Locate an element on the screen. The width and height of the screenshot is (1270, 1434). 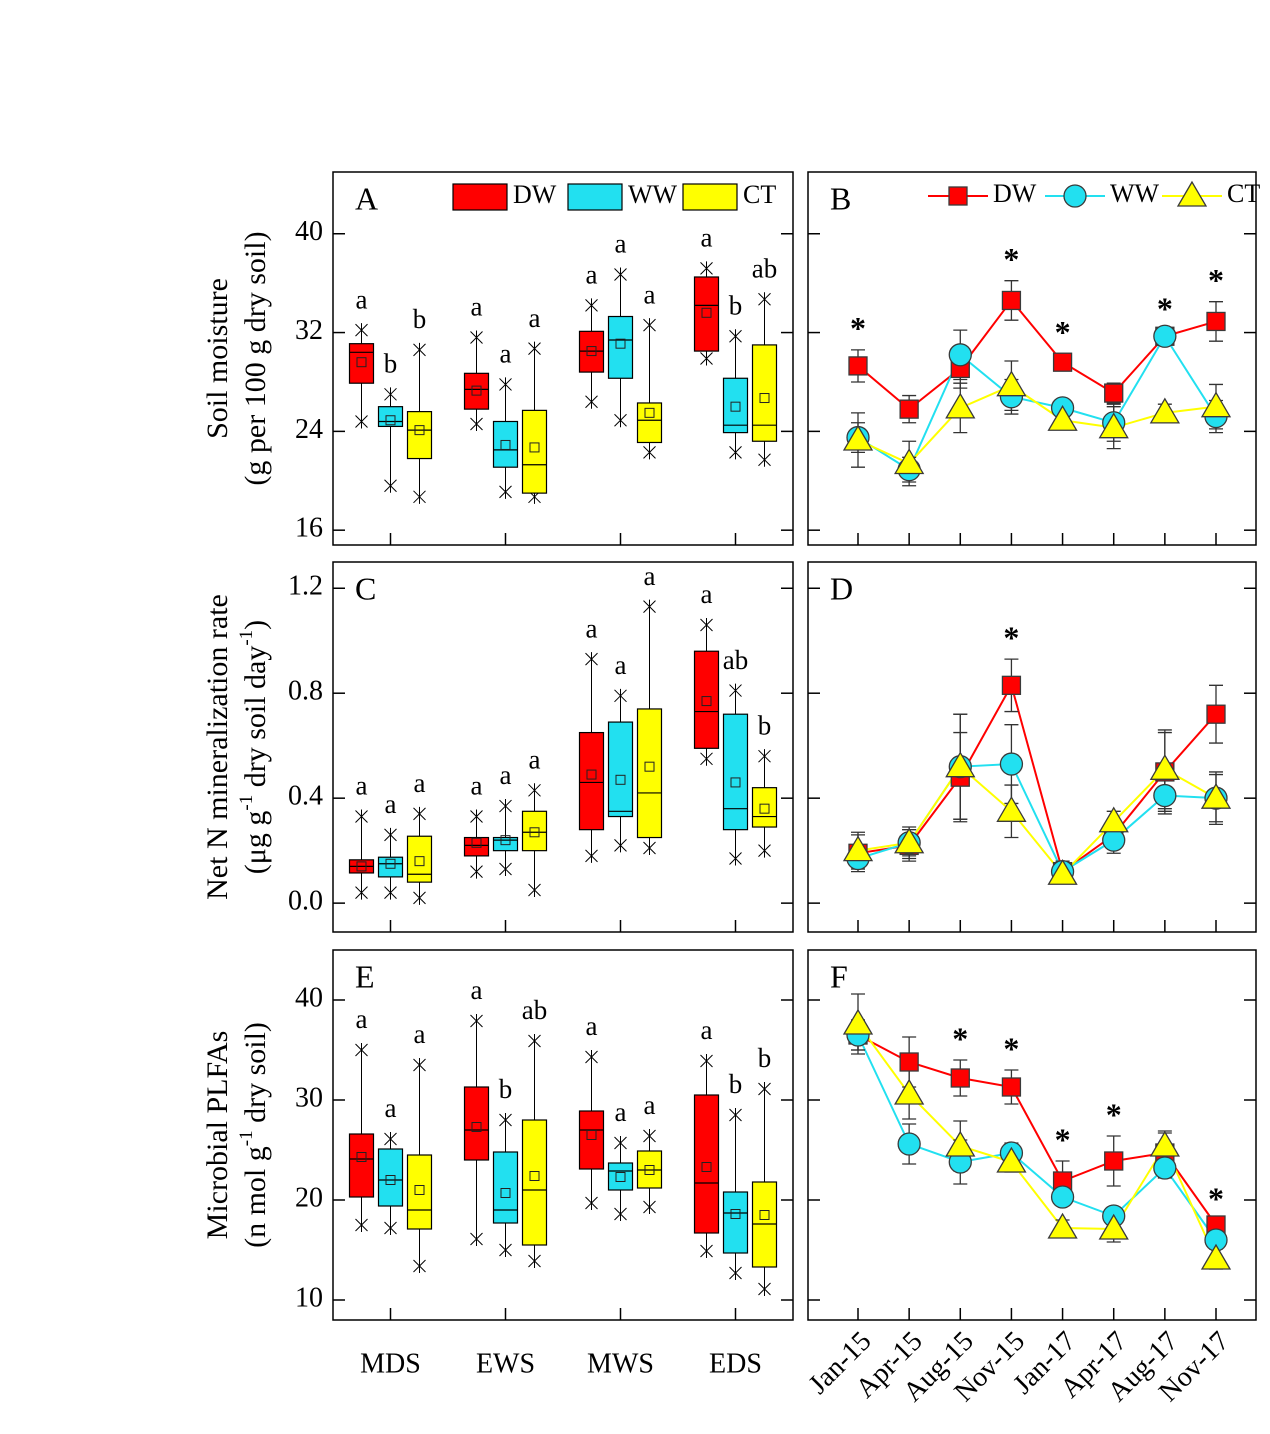
panel-label: A is located at coordinates (366, 198).